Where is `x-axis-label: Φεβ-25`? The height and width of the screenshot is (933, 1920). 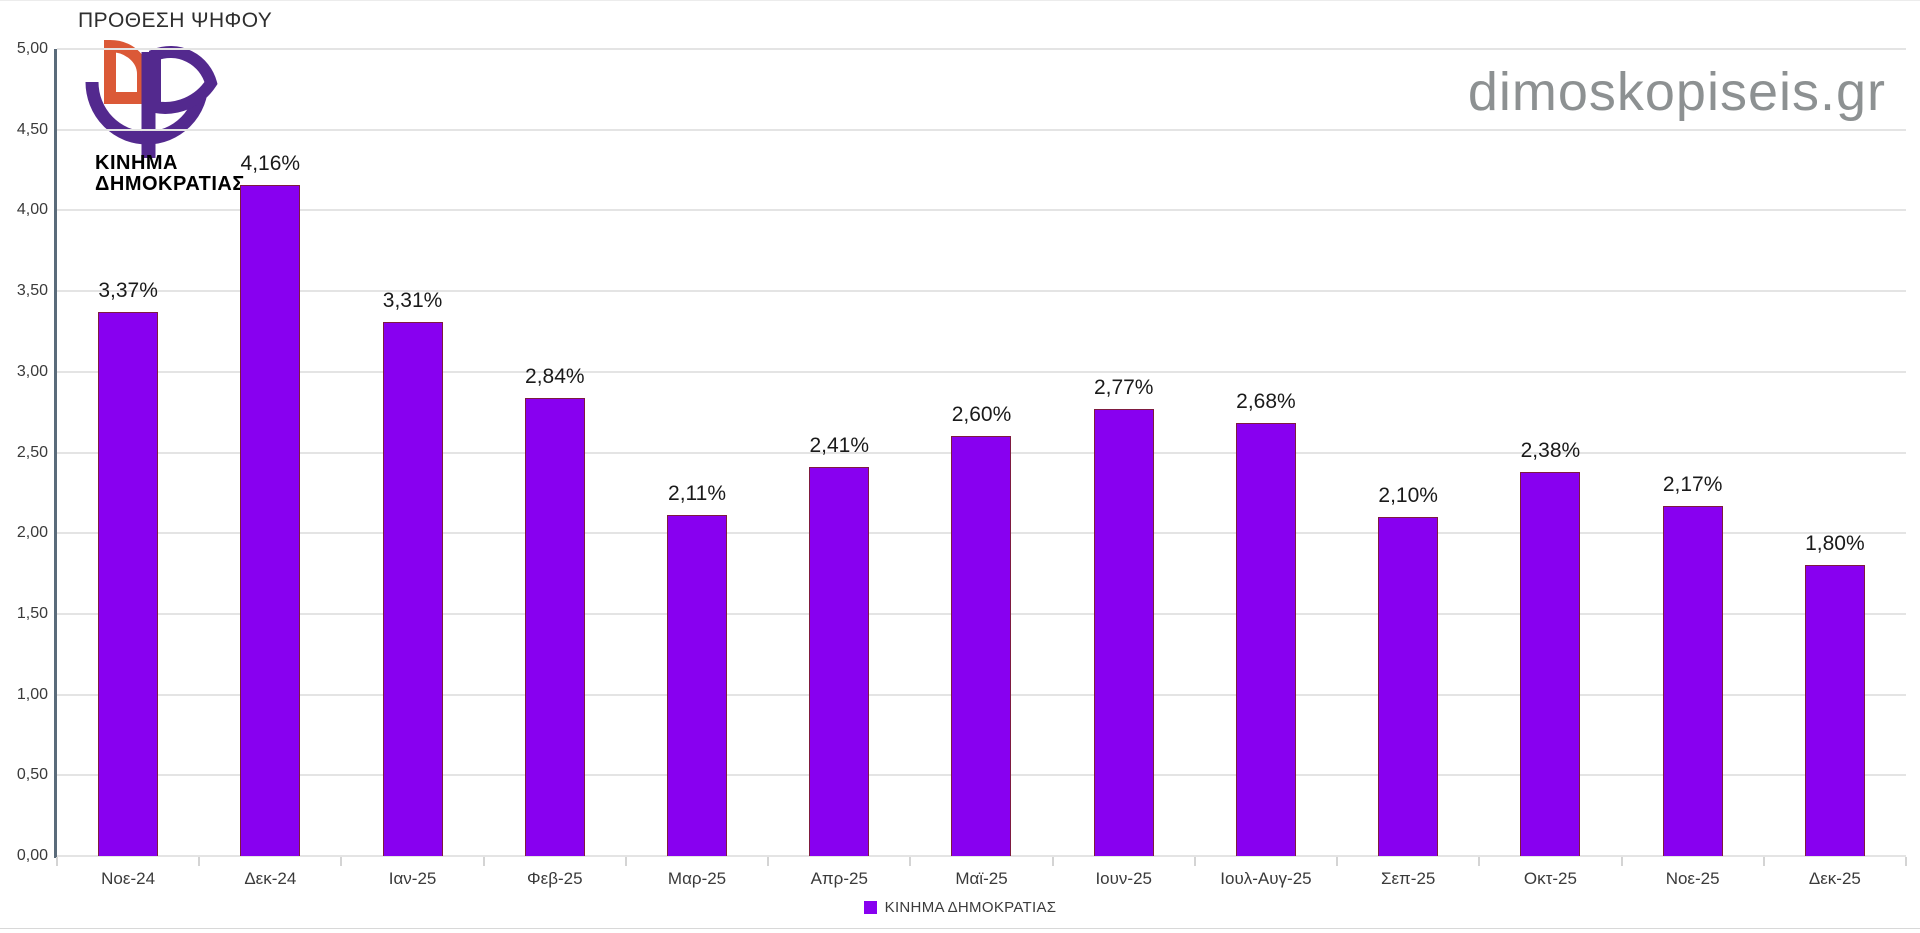
x-axis-label: Φεβ-25 is located at coordinates (555, 878).